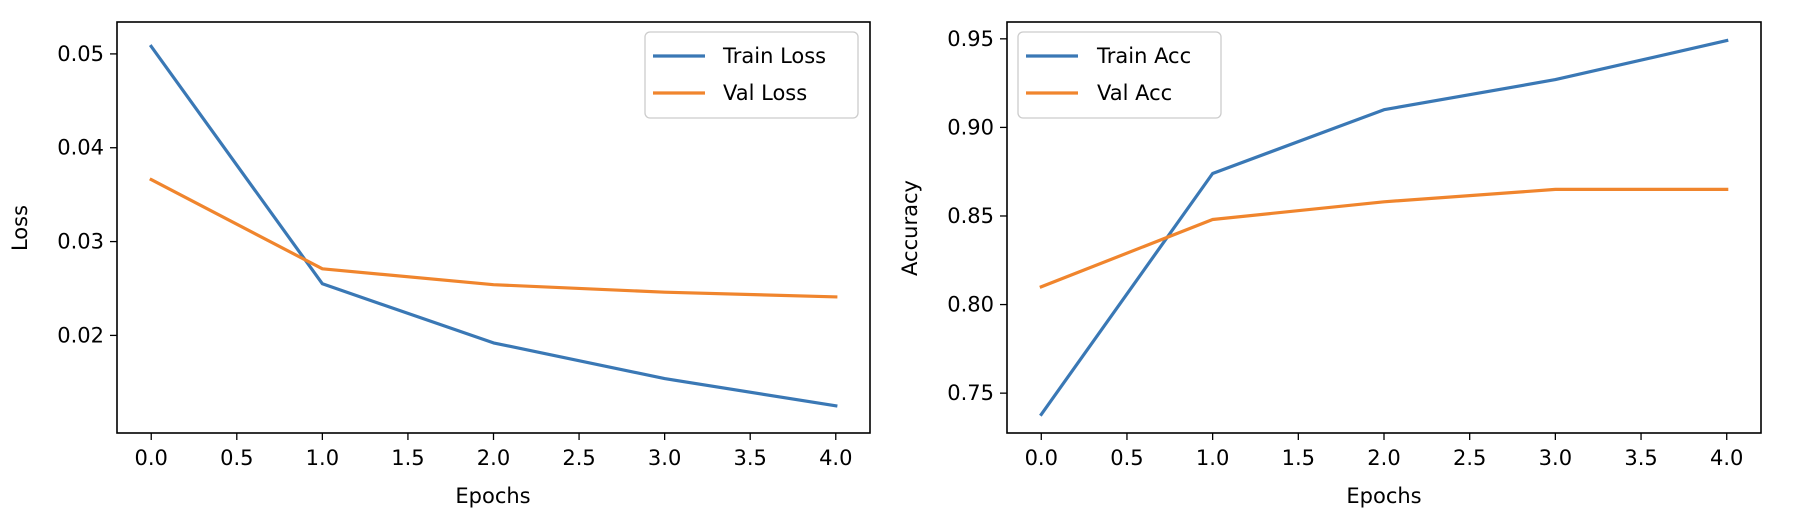 The image size is (1794, 522). I want to click on accuracy-x-tick-label: 1.0, so click(1212, 458).